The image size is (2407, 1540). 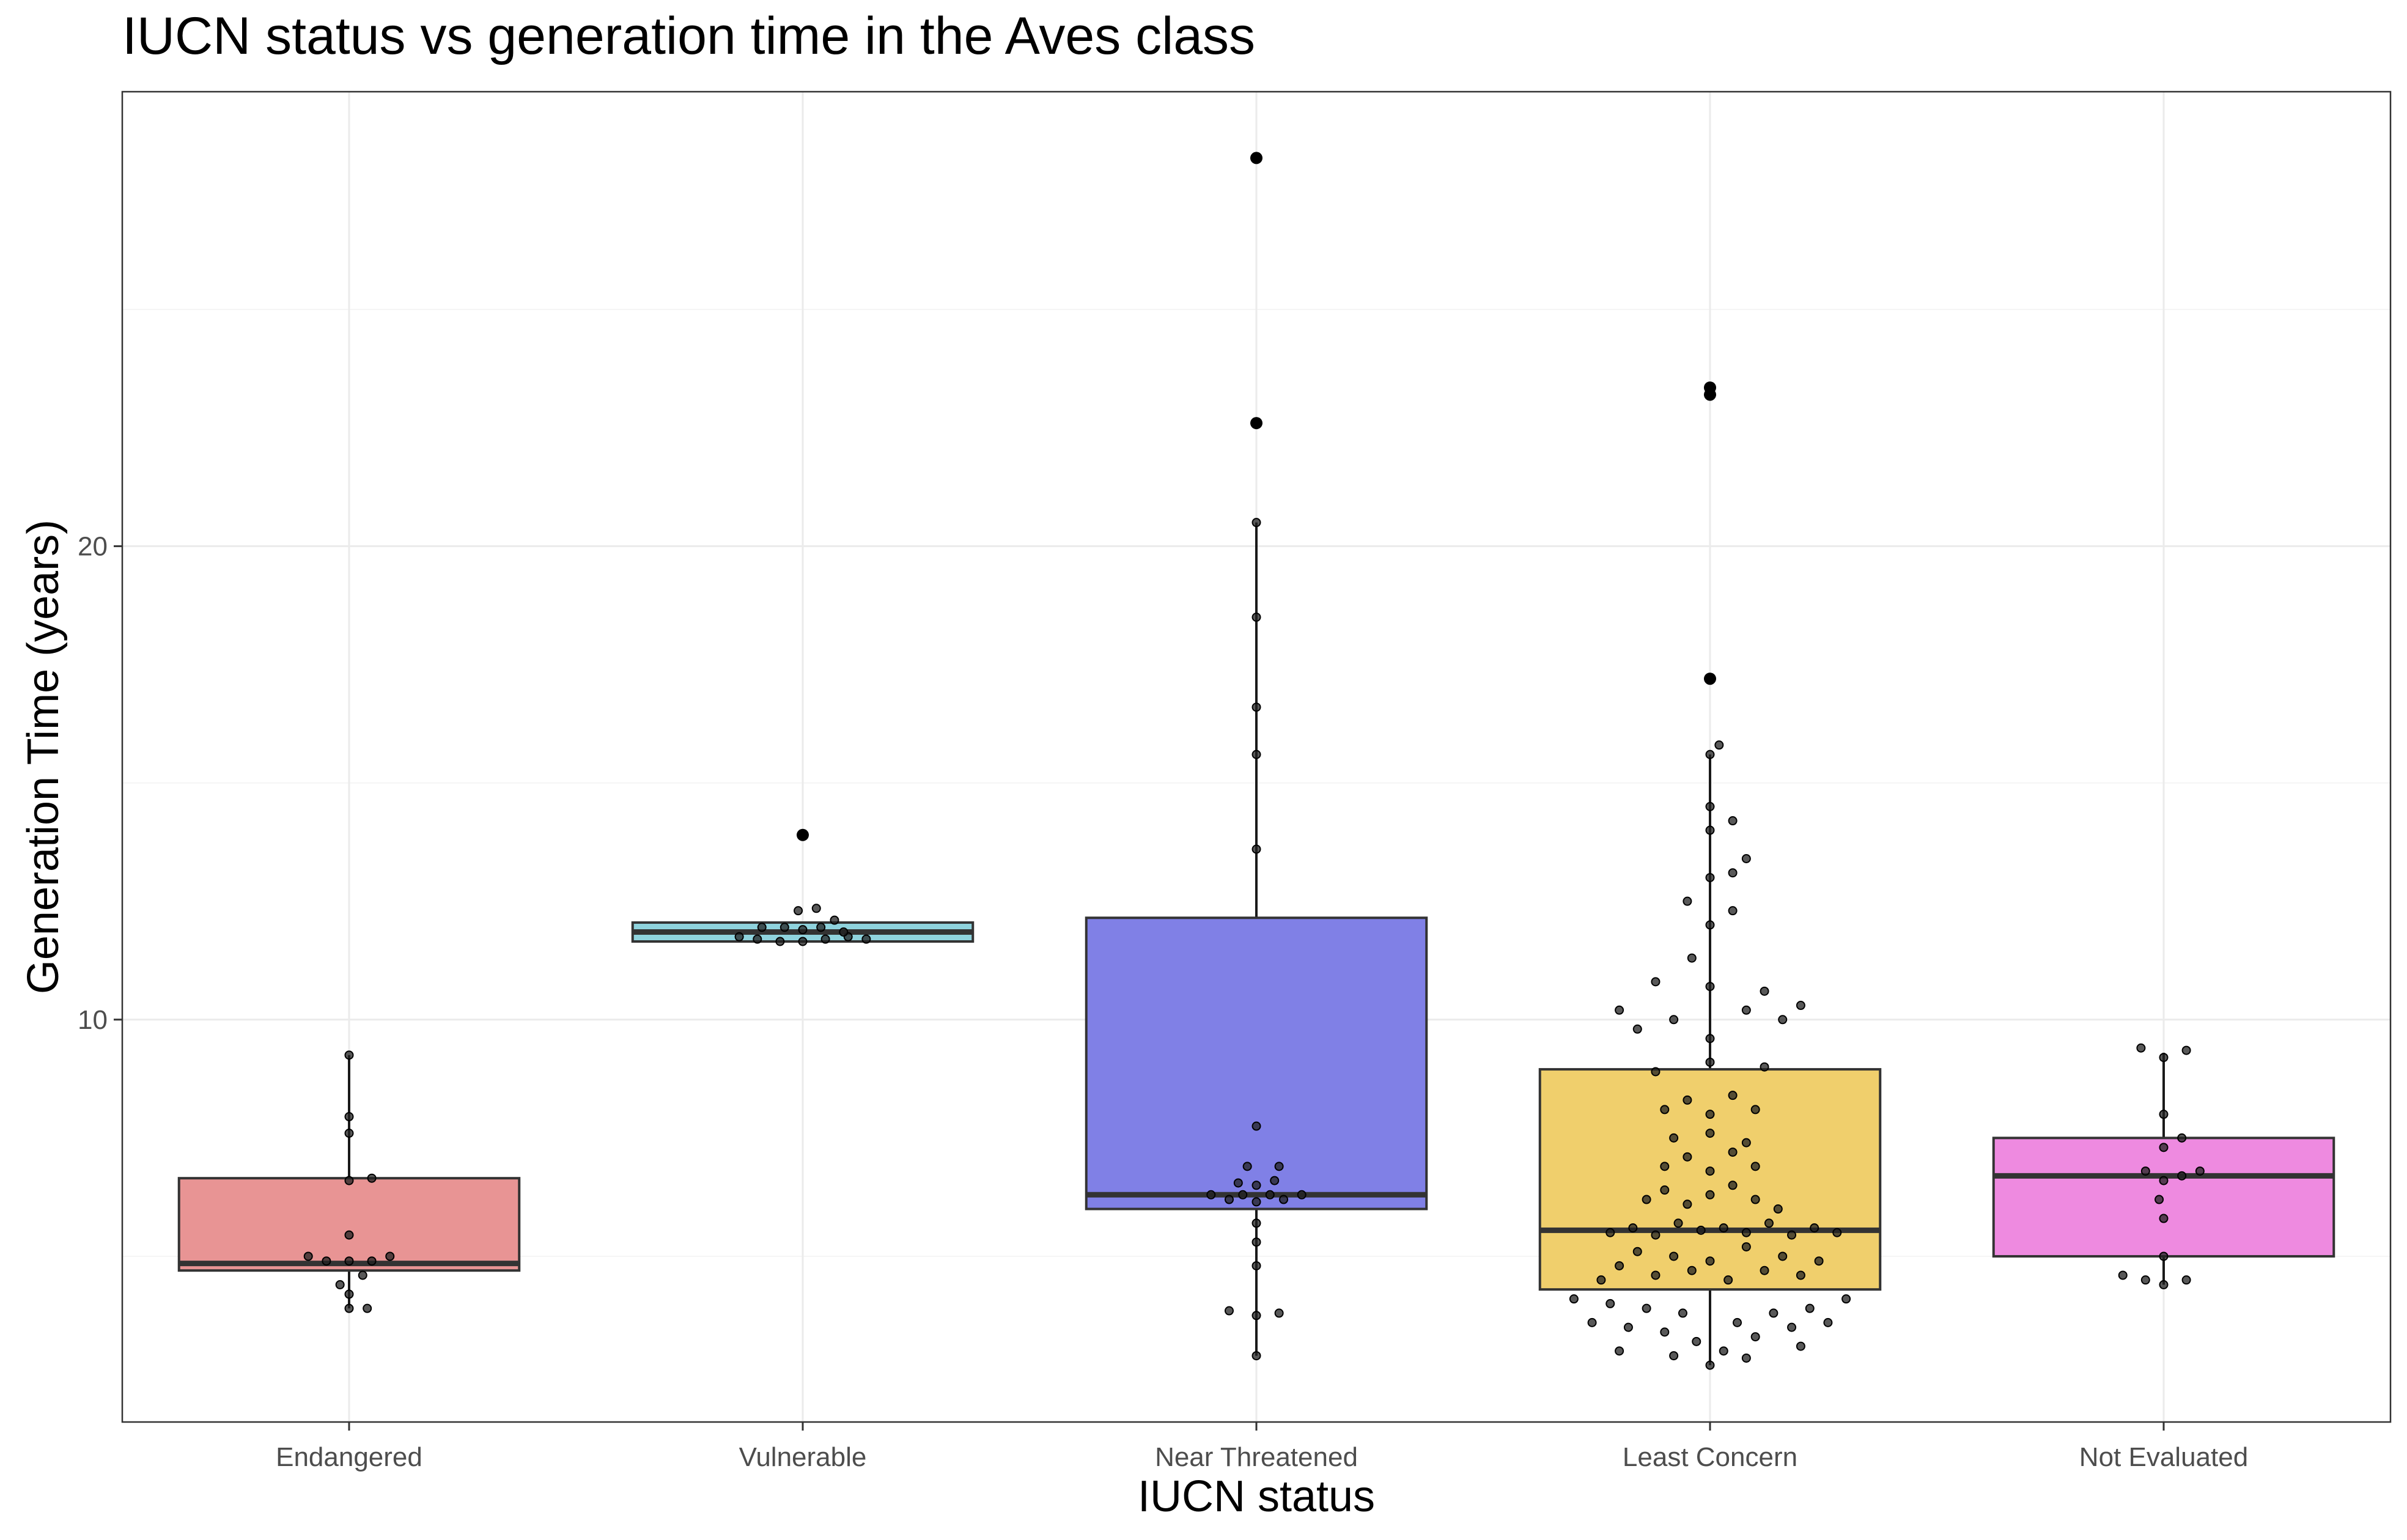 I want to click on box-group-not-evaluated, so click(x=2163, y=1168).